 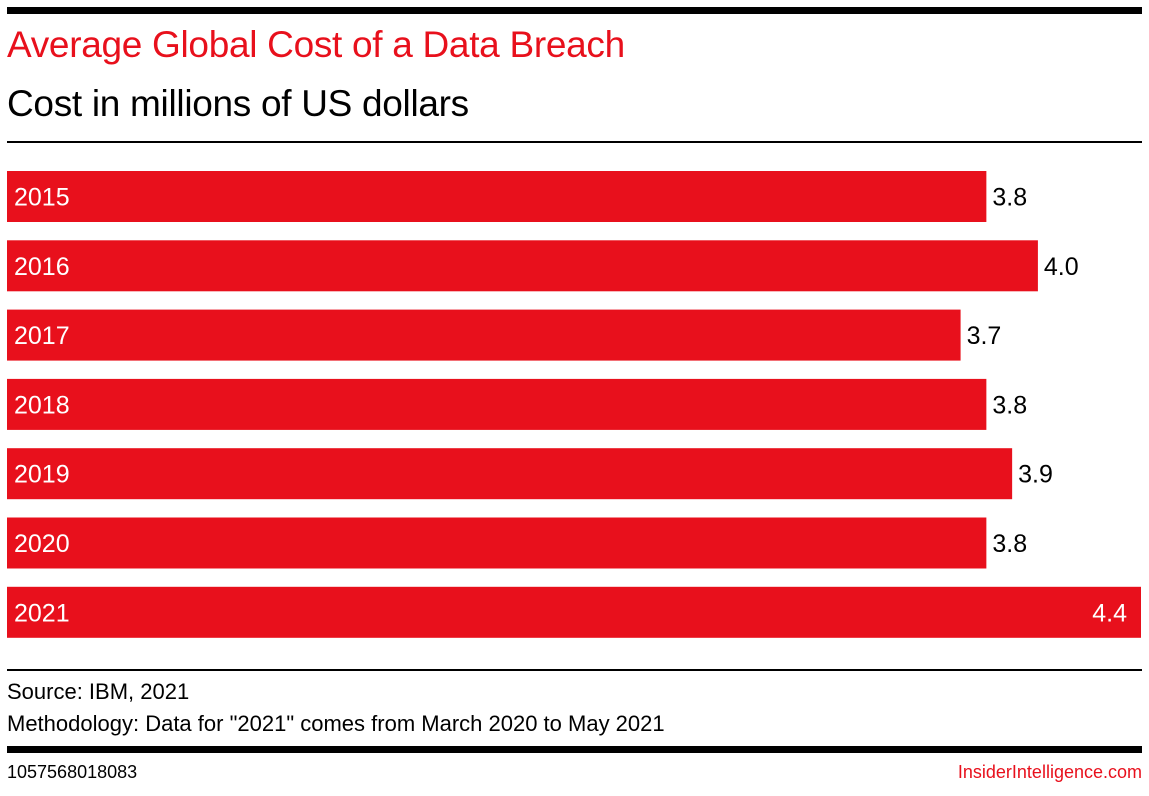 What do you see at coordinates (1109, 613) in the screenshot?
I see `value-label: 4.4` at bounding box center [1109, 613].